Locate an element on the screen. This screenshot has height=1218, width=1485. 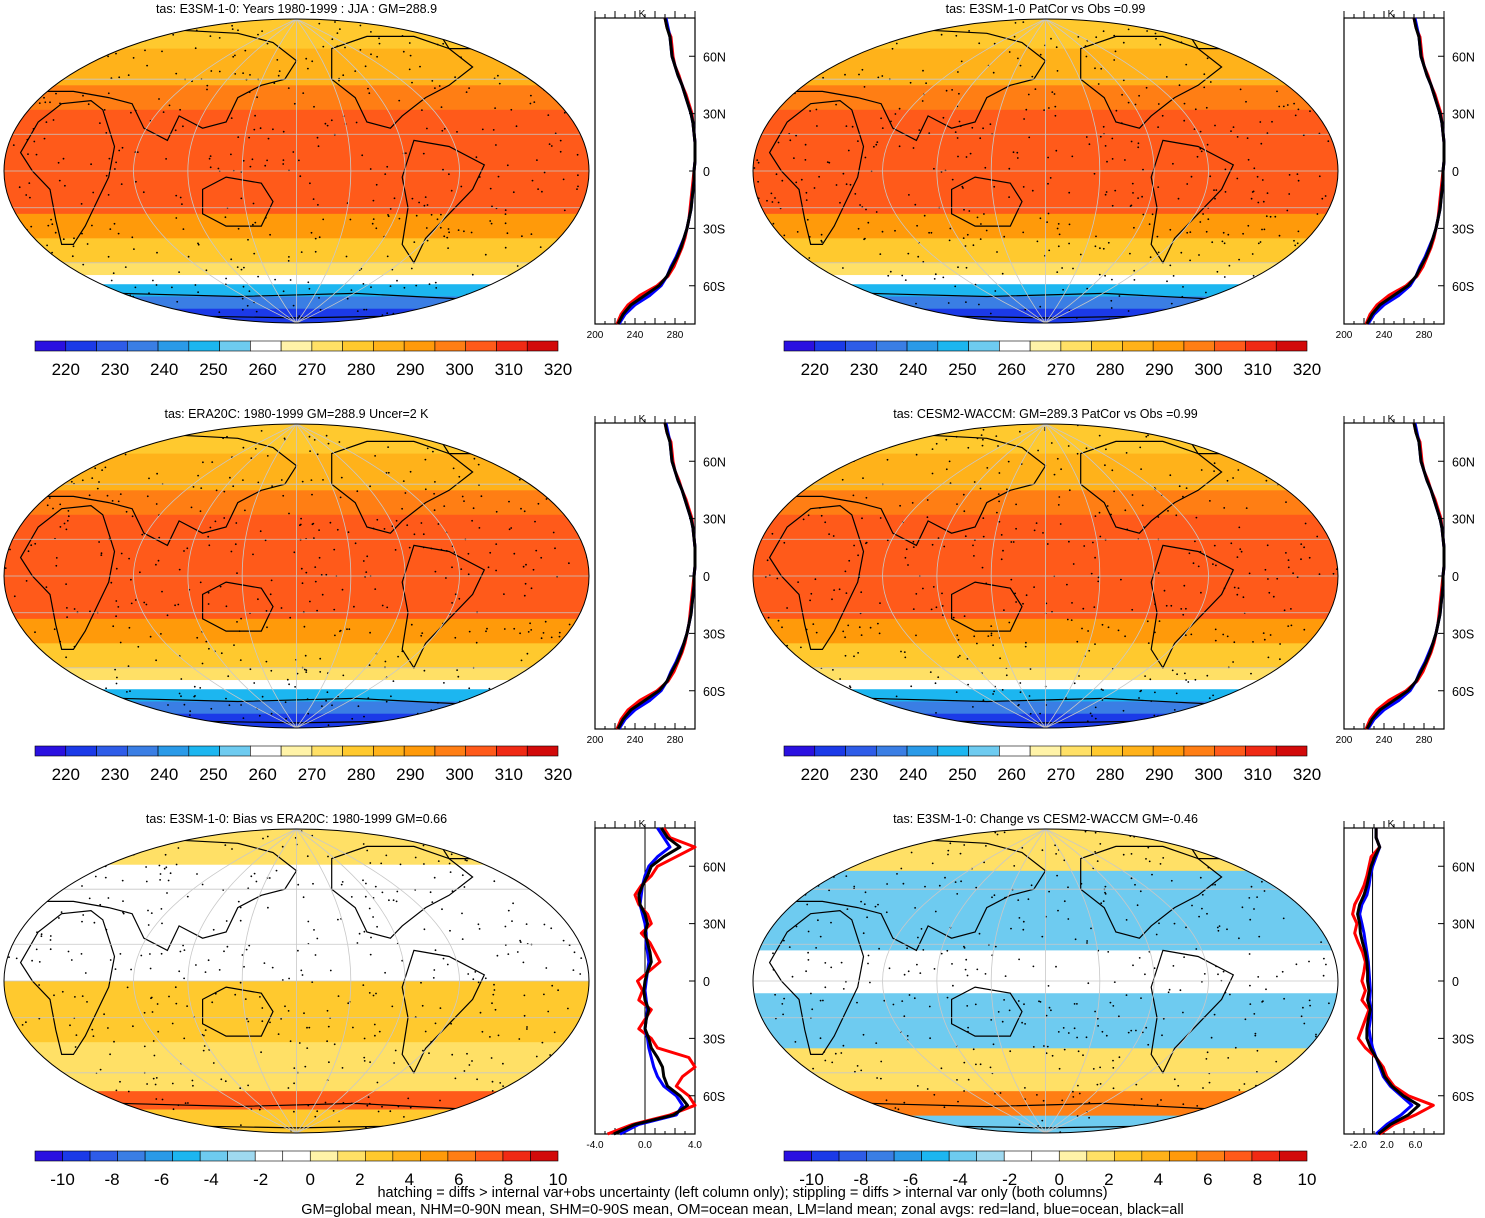
zonal-units-label: K is located at coordinates (1391, 824).